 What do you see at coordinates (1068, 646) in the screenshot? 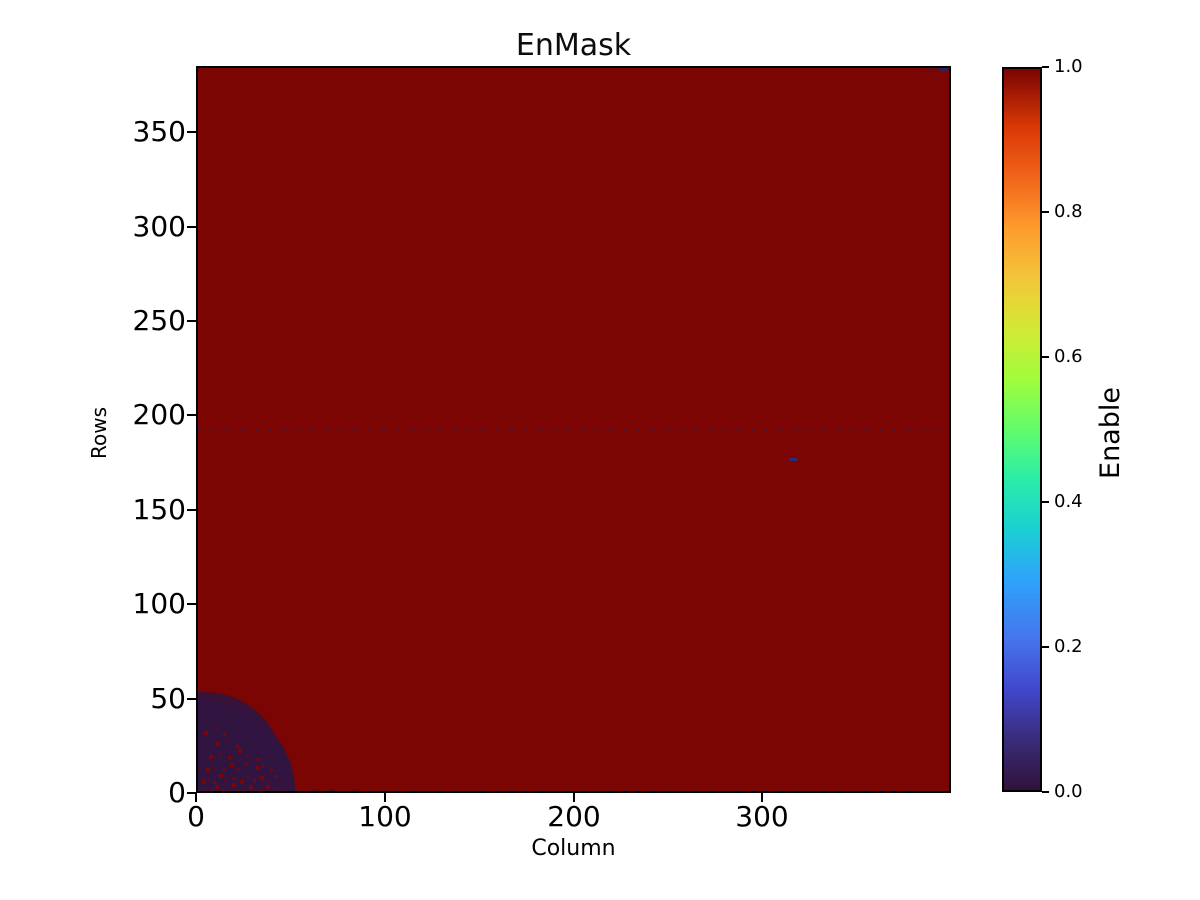
I see `colorbar-tick-label: 0.2` at bounding box center [1068, 646].